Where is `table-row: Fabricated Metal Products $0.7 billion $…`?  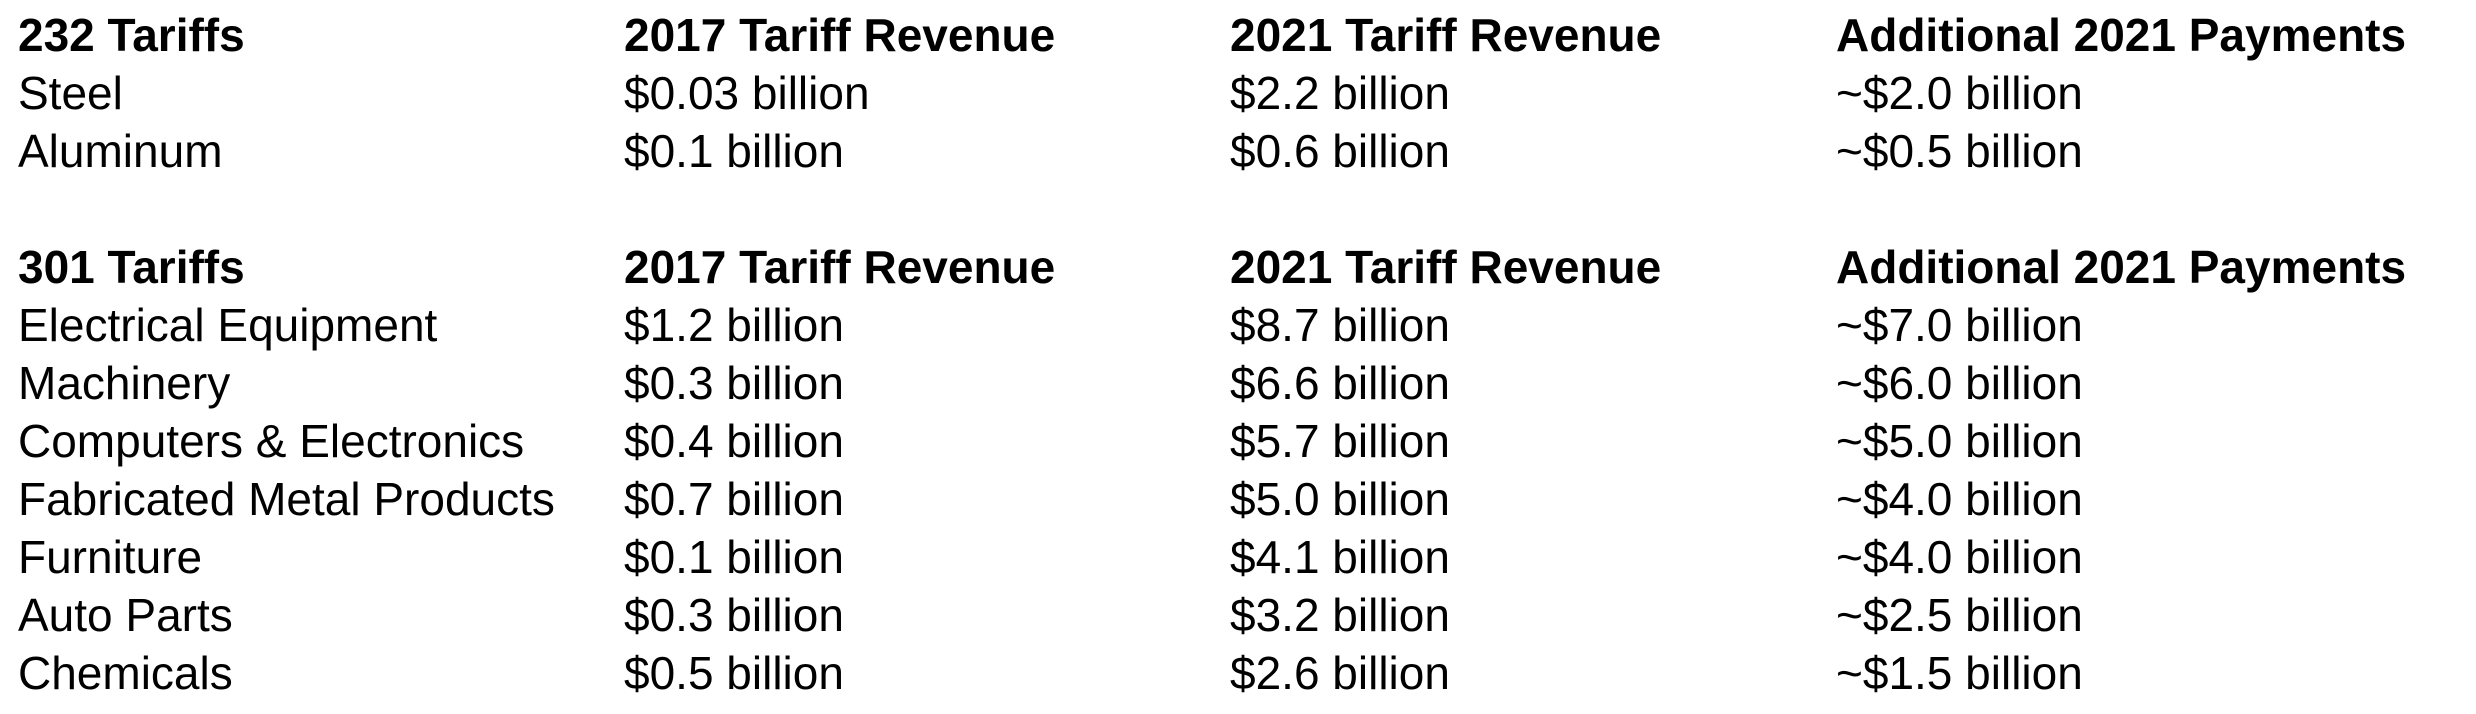 table-row: Fabricated Metal Products $0.7 billion $… is located at coordinates (1237, 499).